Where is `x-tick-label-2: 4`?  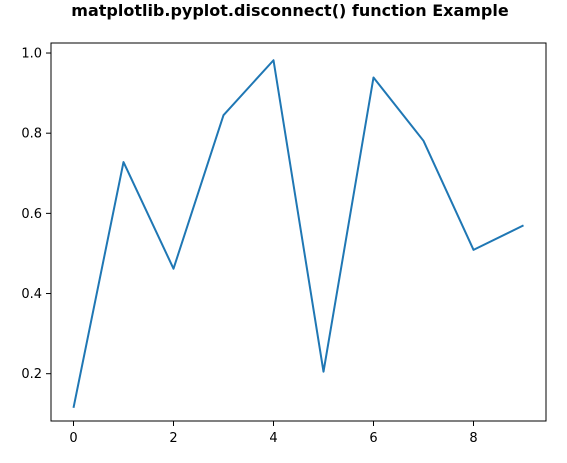
x-tick-label-2: 4 is located at coordinates (273, 438).